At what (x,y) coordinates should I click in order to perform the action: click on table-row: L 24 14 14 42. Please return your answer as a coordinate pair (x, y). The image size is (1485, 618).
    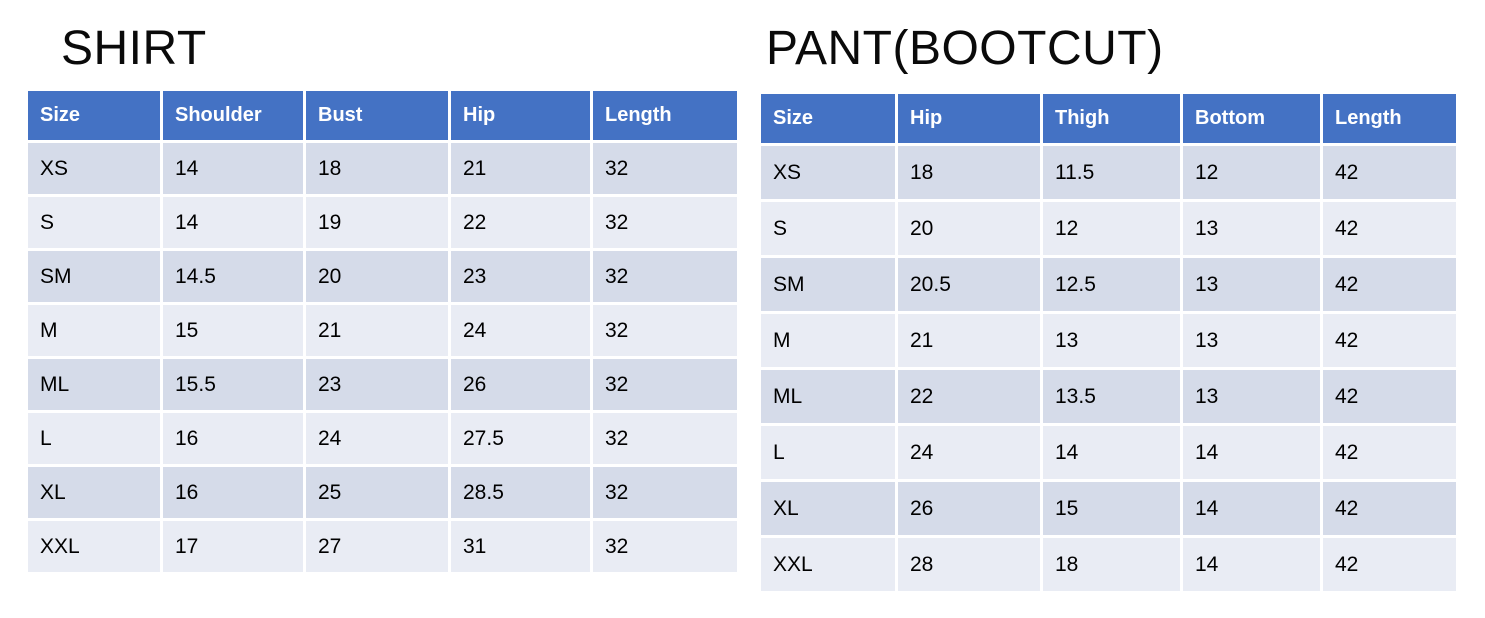
    Looking at the image, I should click on (1108, 452).